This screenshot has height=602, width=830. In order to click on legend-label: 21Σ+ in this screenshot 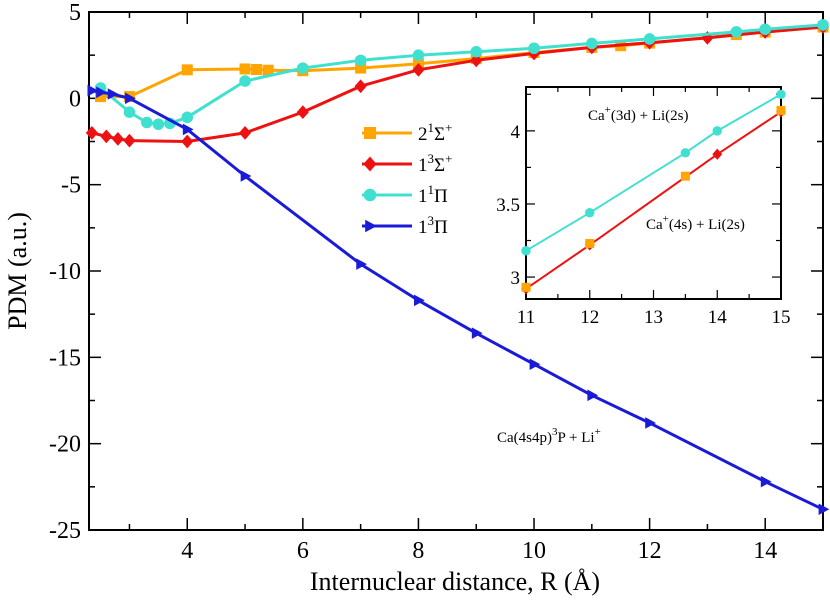, I will do `click(435, 132)`.